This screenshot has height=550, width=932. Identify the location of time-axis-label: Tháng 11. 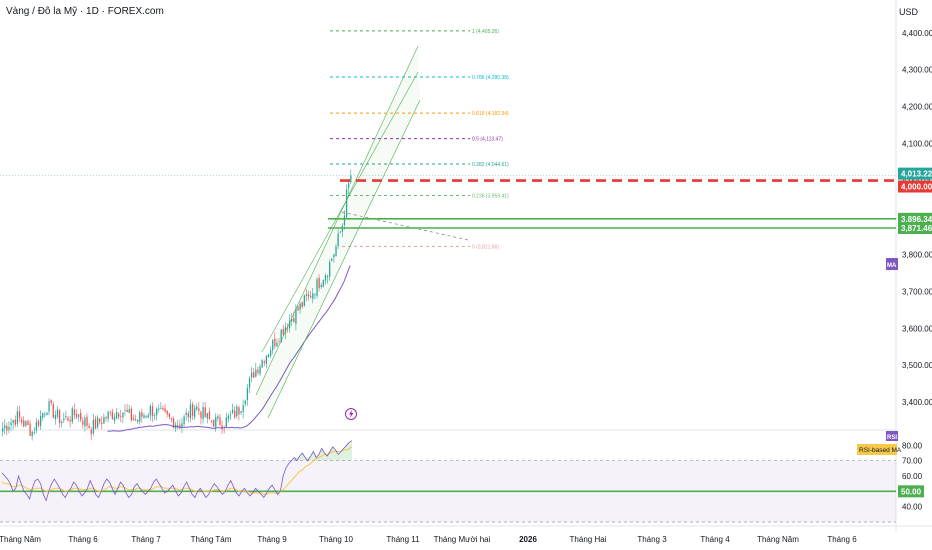
(403, 539).